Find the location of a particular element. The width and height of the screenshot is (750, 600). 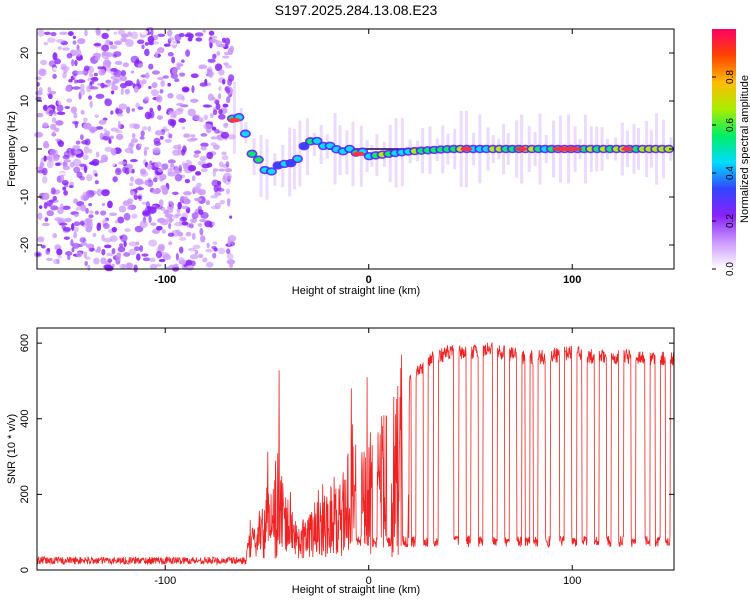

heatmap-y-tick-label: 0 is located at coordinates (25, 149).